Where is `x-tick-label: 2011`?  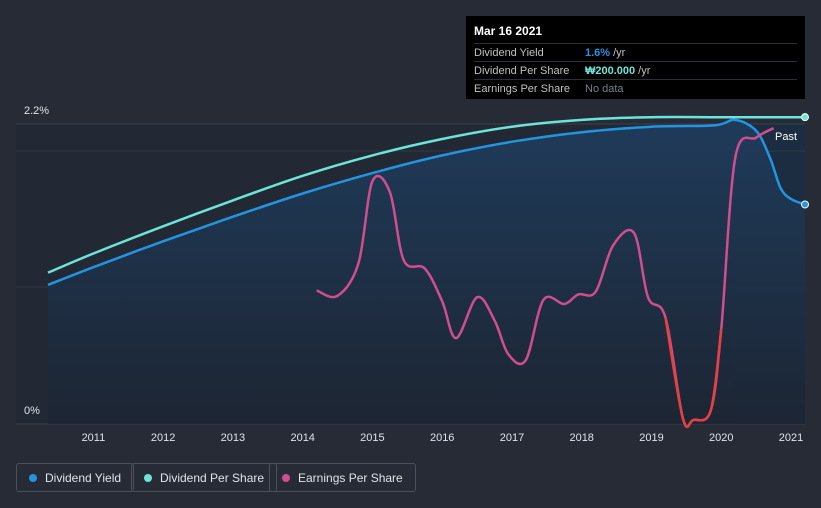 x-tick-label: 2011 is located at coordinates (94, 438).